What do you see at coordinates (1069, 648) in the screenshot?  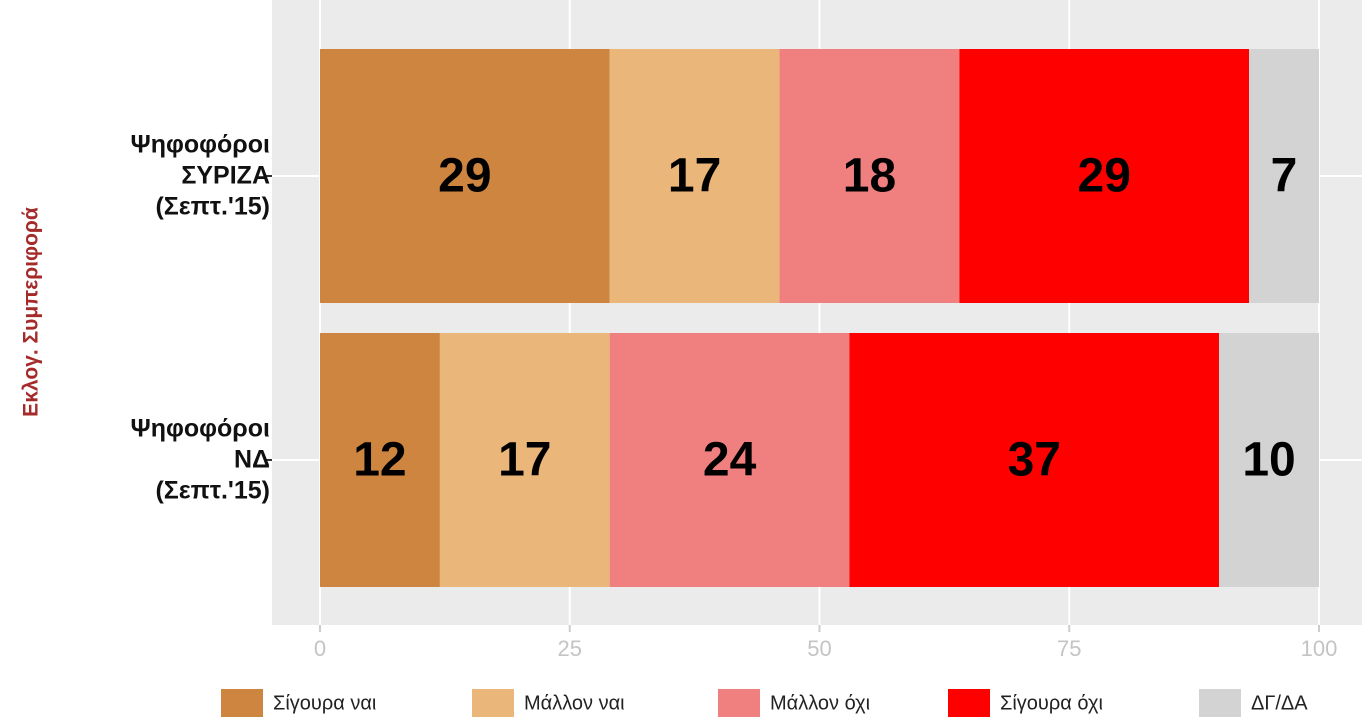 I see `x-tick-label: 75` at bounding box center [1069, 648].